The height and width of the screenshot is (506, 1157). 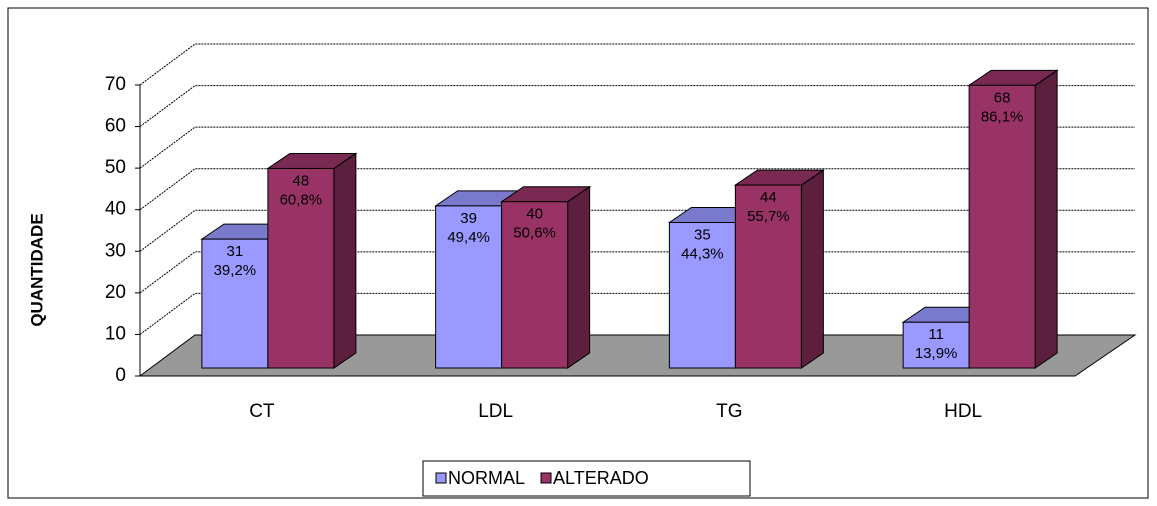 What do you see at coordinates (963, 411) in the screenshot?
I see `x-tick-label: HDL` at bounding box center [963, 411].